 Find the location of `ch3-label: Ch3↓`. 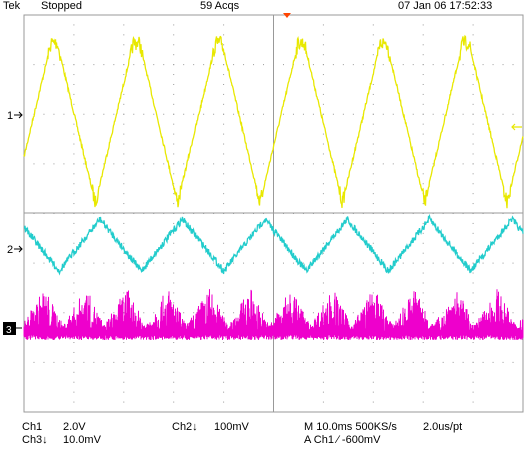

ch3-label: Ch3↓ is located at coordinates (35, 440).